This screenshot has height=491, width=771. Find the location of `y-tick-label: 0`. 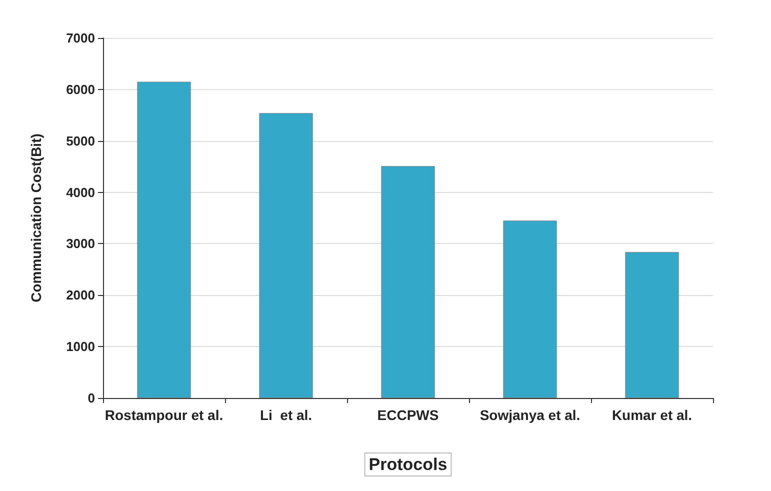

y-tick-label: 0 is located at coordinates (91, 398).